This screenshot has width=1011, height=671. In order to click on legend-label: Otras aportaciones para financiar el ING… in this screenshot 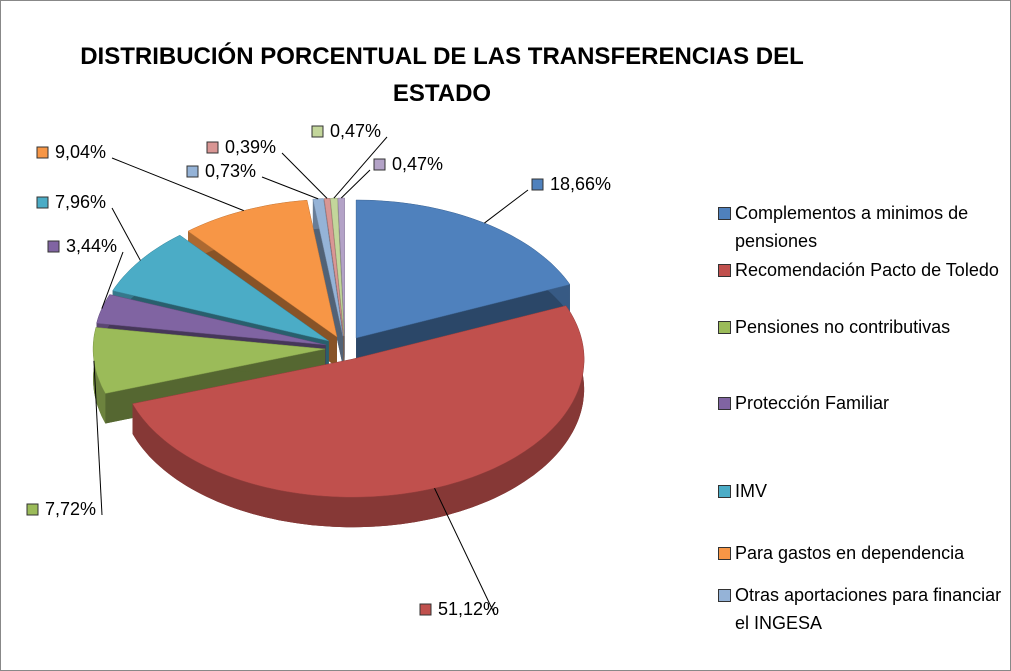, I will do `click(868, 609)`.